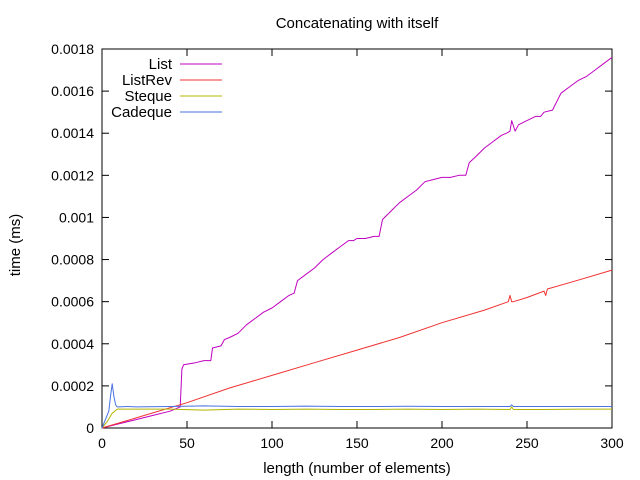  I want to click on x-tick-label: 150, so click(357, 443).